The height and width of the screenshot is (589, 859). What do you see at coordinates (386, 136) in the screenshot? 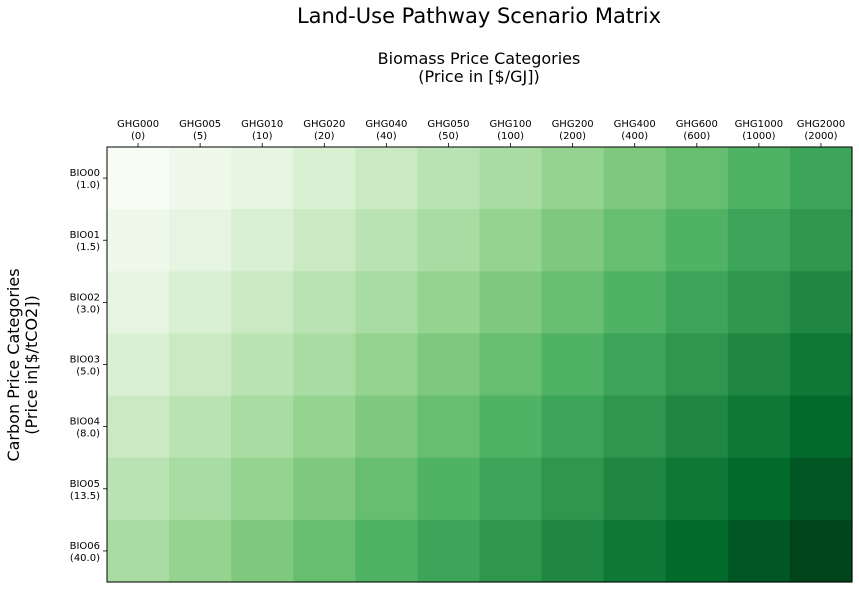
I see `x-tick-value: (40)` at bounding box center [386, 136].